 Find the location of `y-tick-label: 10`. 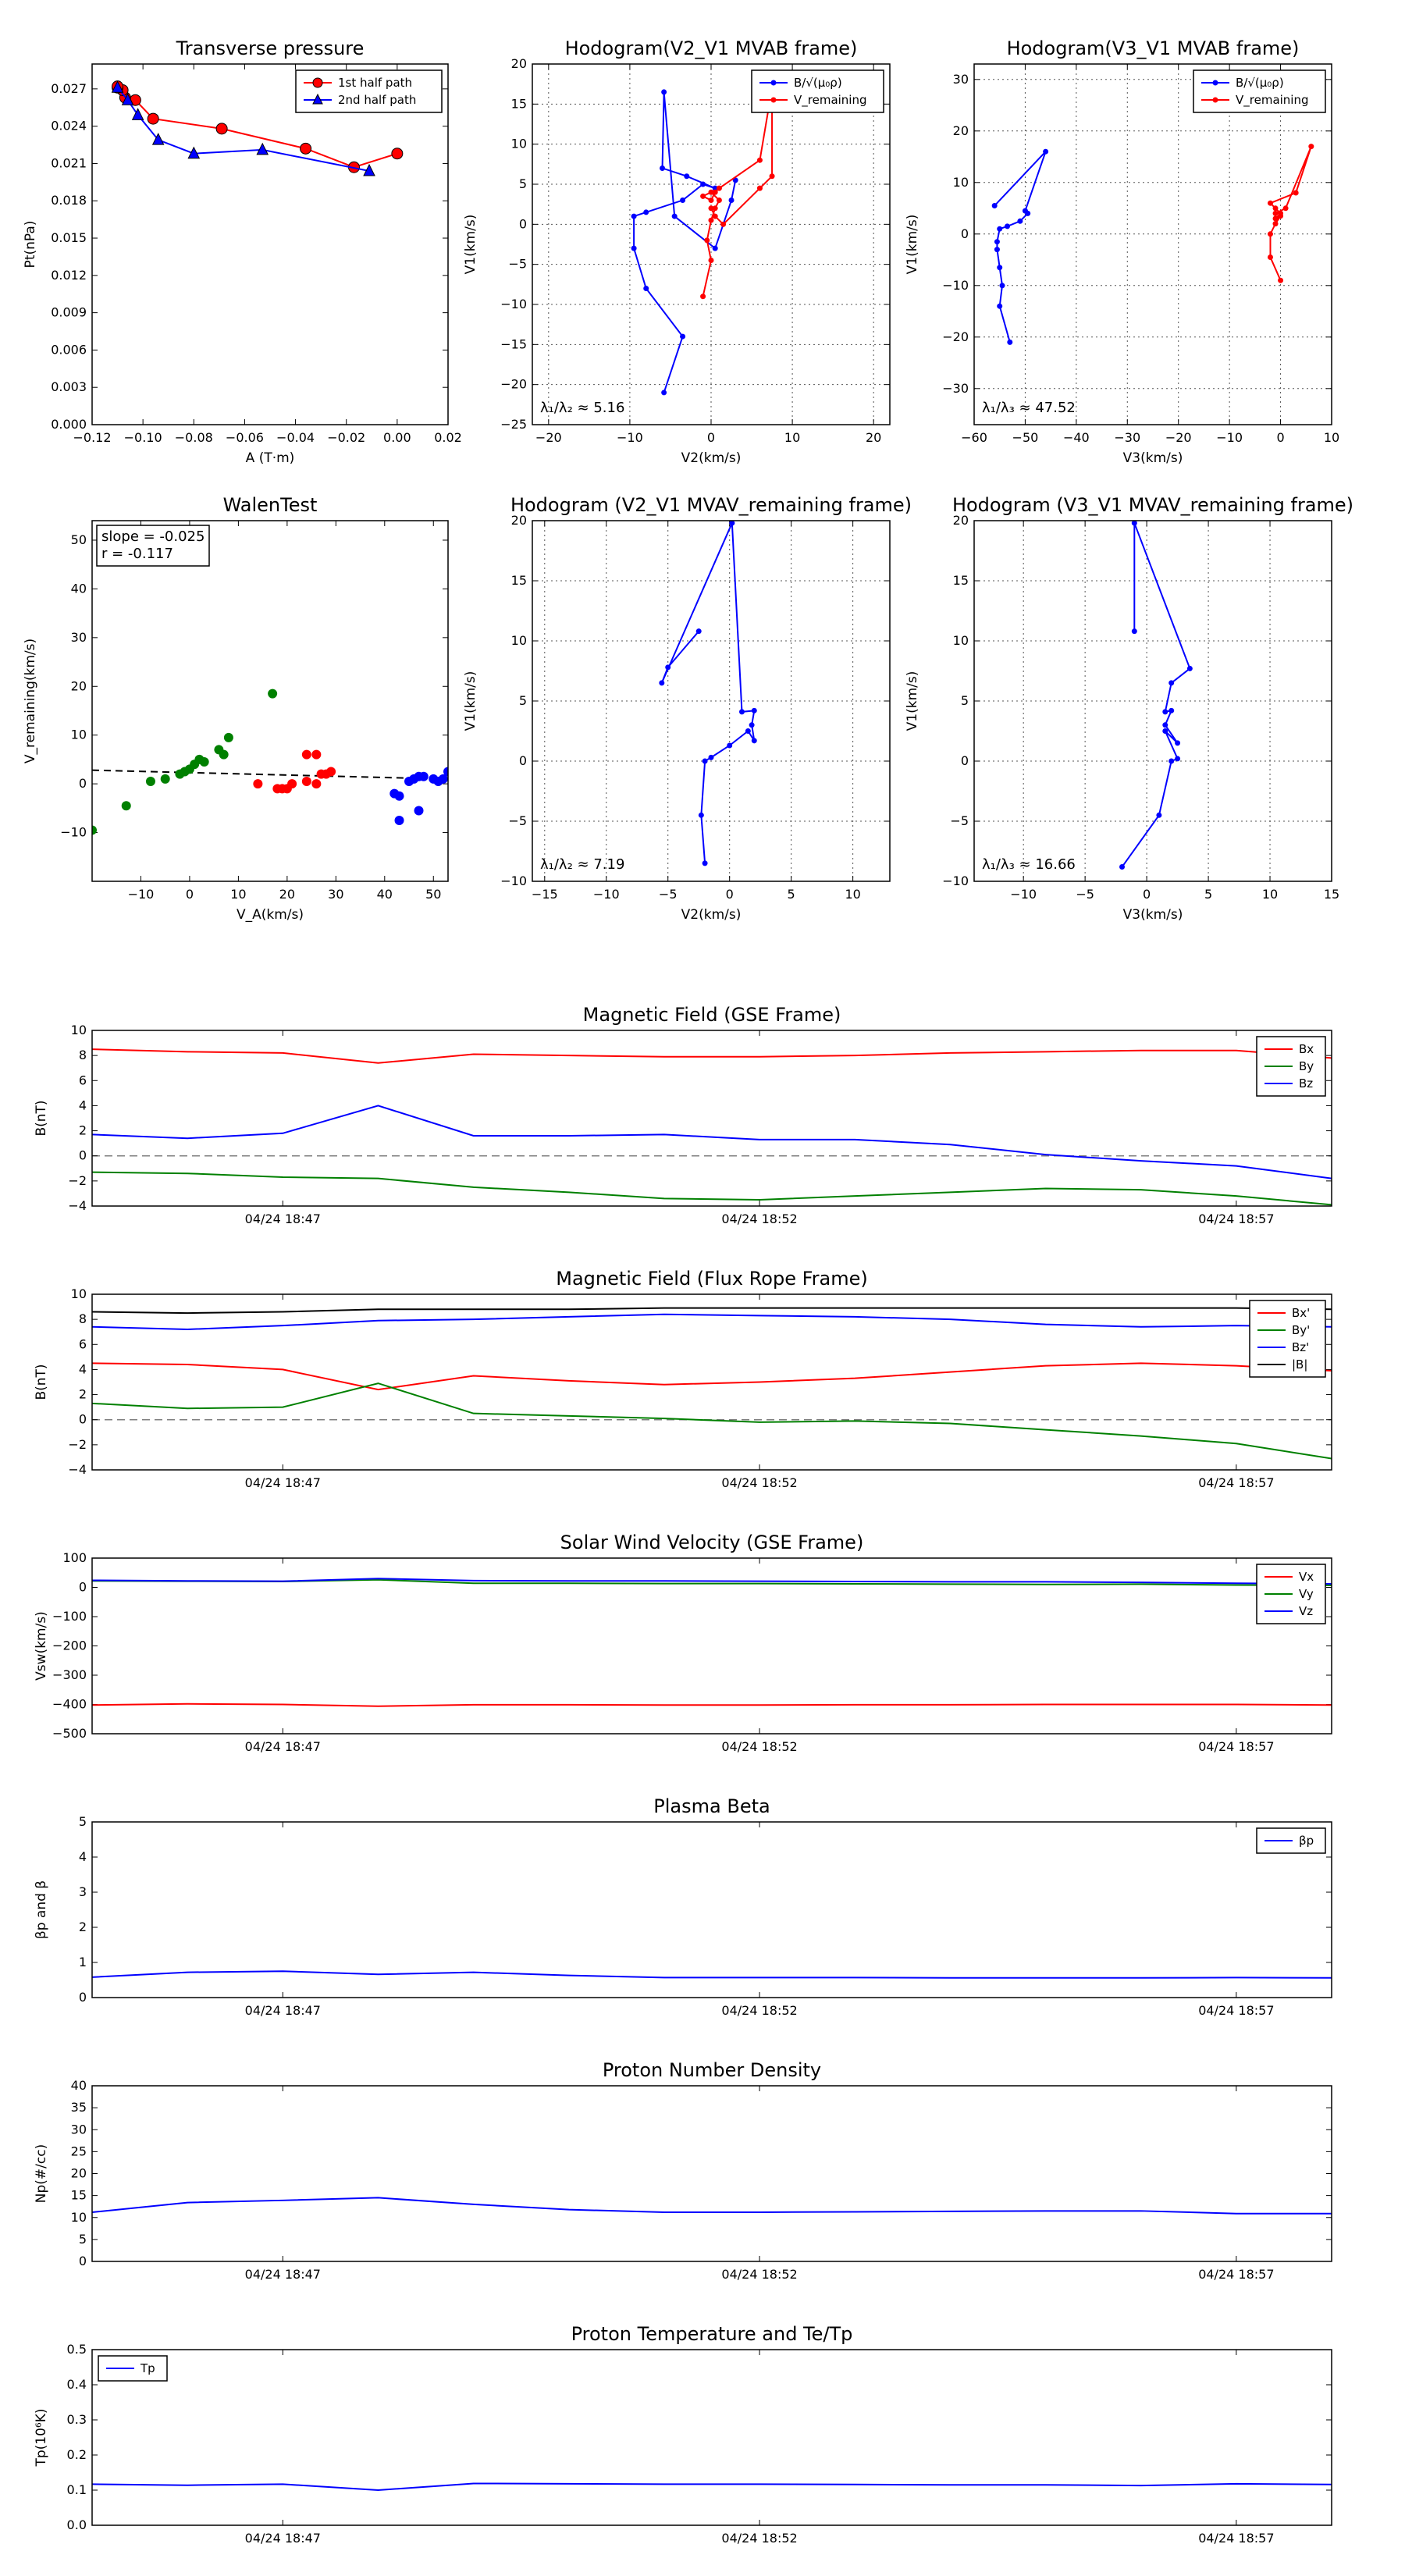

y-tick-label: 10 is located at coordinates (79, 2217).